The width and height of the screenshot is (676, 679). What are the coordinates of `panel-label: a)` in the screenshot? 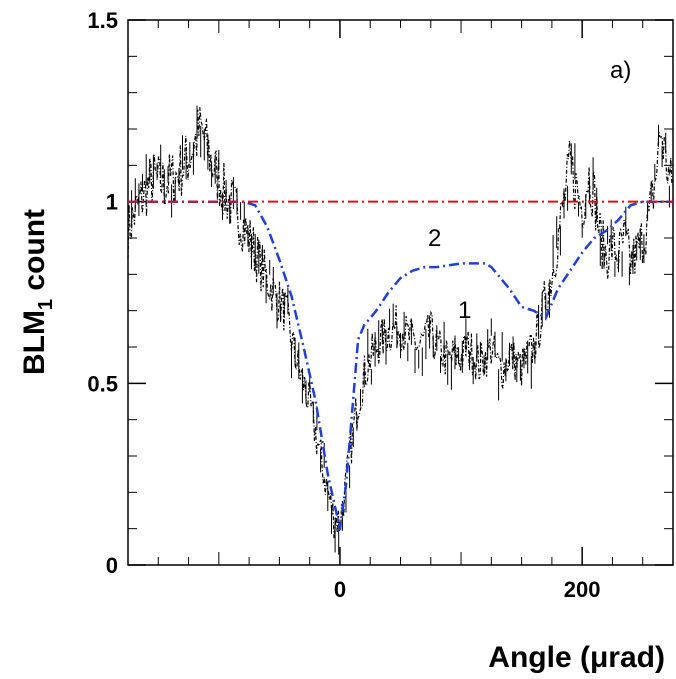 It's located at (620, 70).